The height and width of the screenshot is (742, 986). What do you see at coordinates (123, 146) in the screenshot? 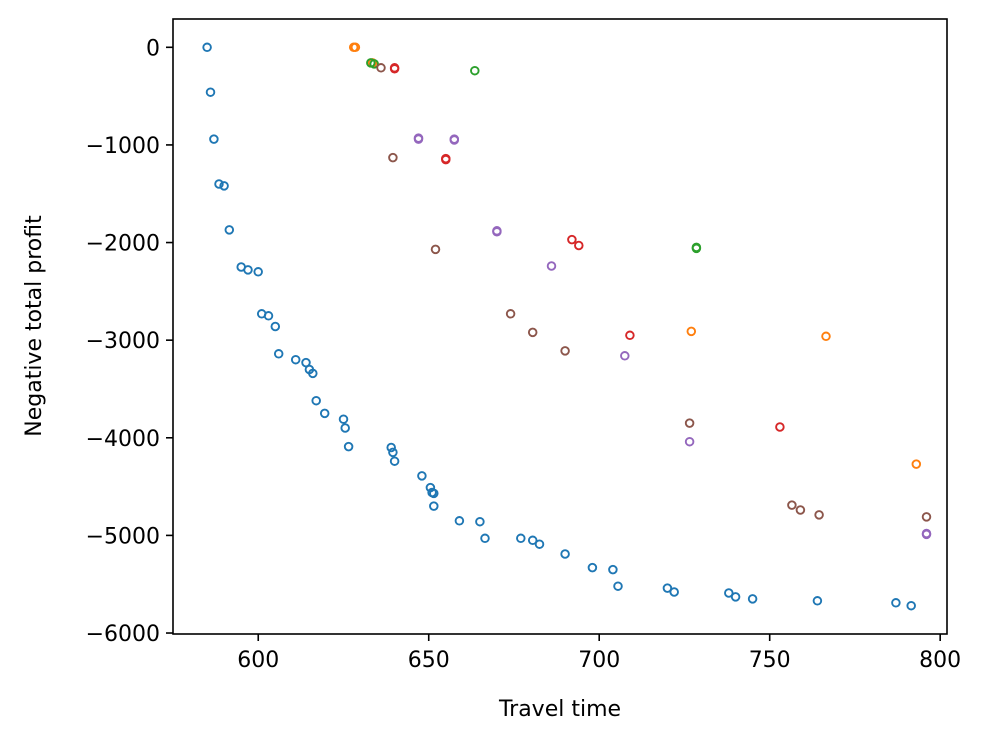
I see `y-tick-label: −1000` at bounding box center [123, 146].